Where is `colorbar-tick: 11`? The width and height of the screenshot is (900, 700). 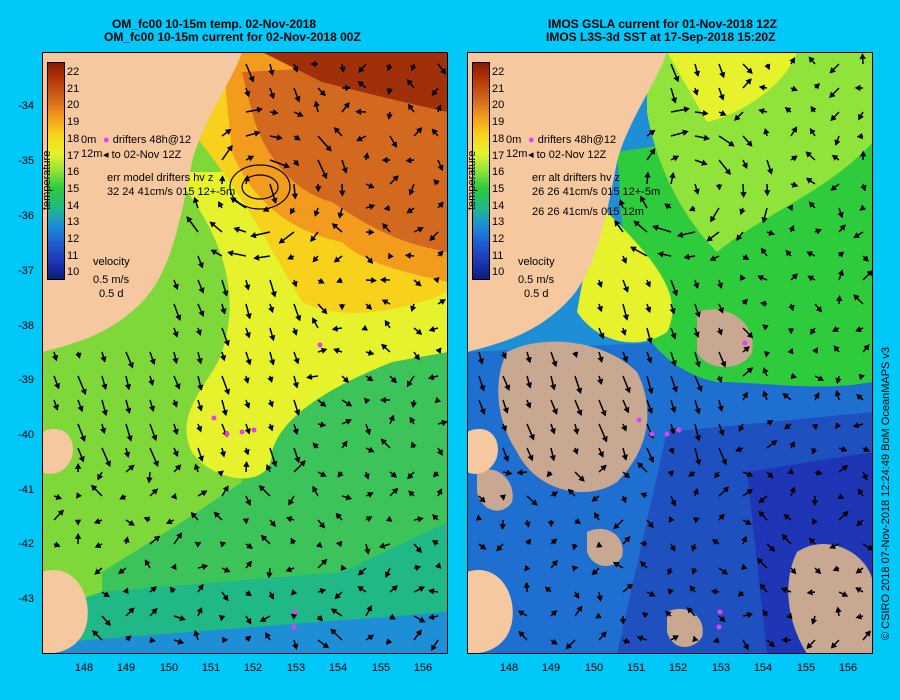
colorbar-tick: 11 is located at coordinates (498, 255).